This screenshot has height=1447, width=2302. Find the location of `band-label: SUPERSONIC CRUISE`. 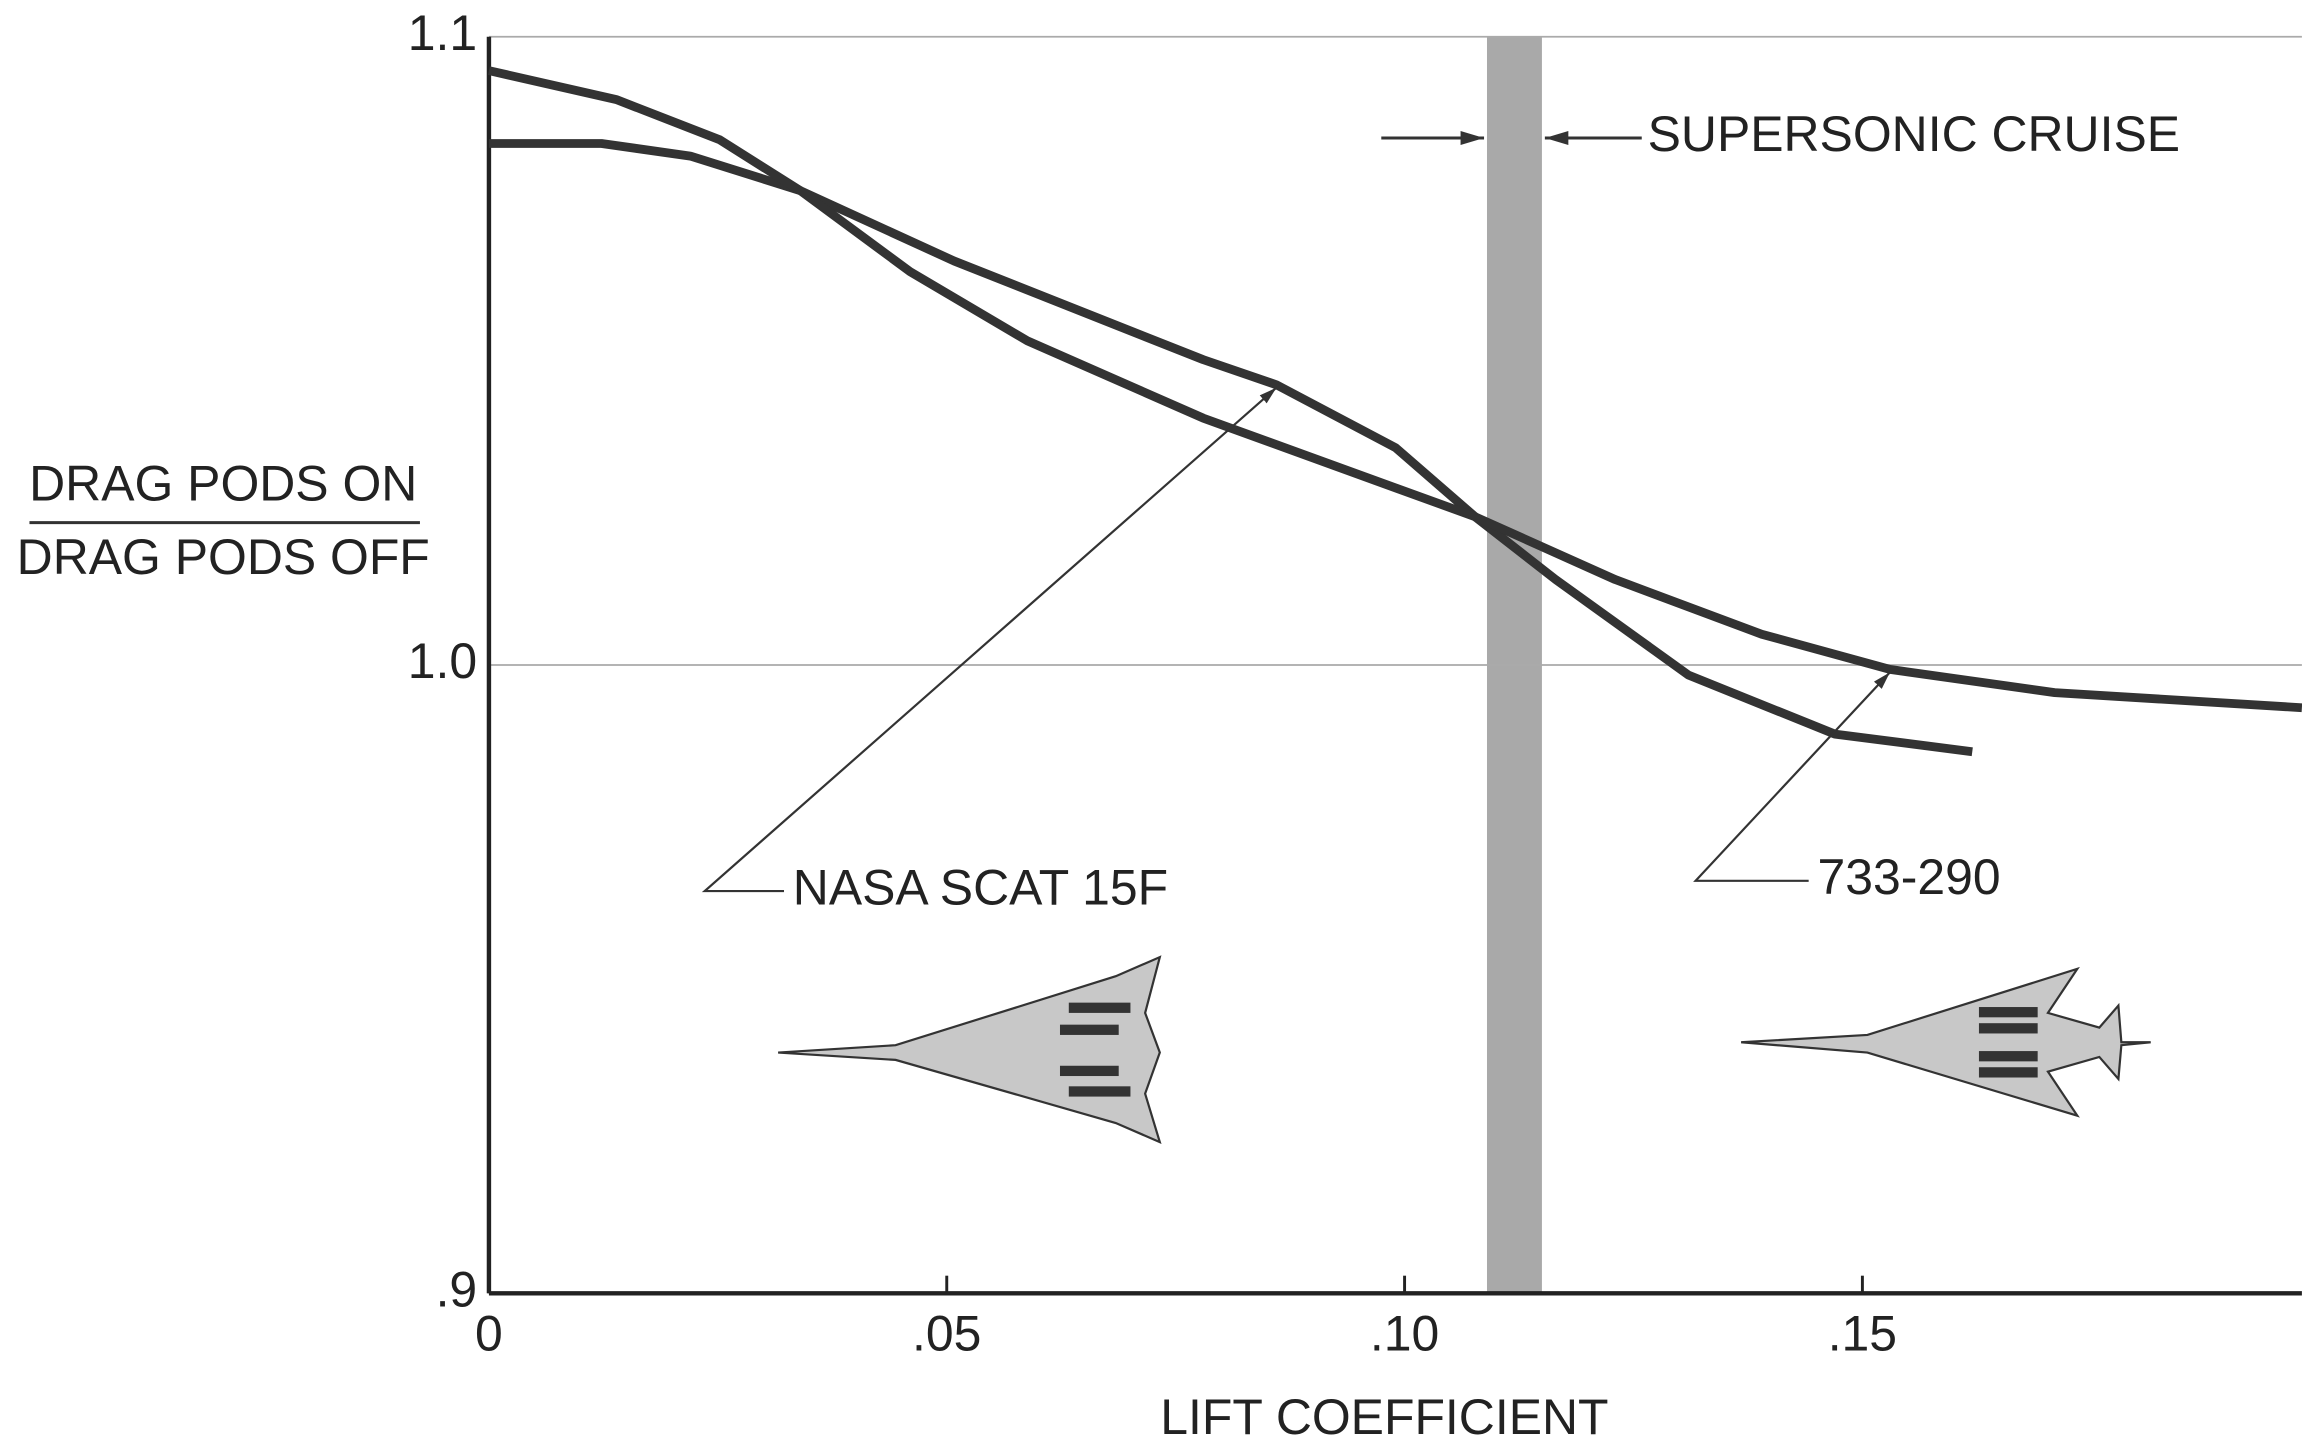

band-label: SUPERSONIC CRUISE is located at coordinates (1914, 134).